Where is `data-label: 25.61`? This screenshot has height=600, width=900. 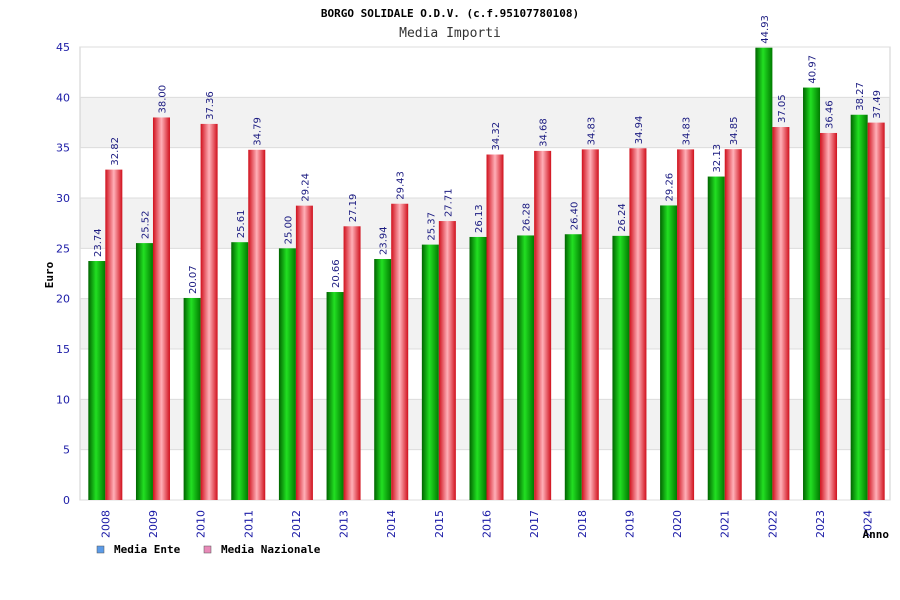 data-label: 25.61 is located at coordinates (241, 224).